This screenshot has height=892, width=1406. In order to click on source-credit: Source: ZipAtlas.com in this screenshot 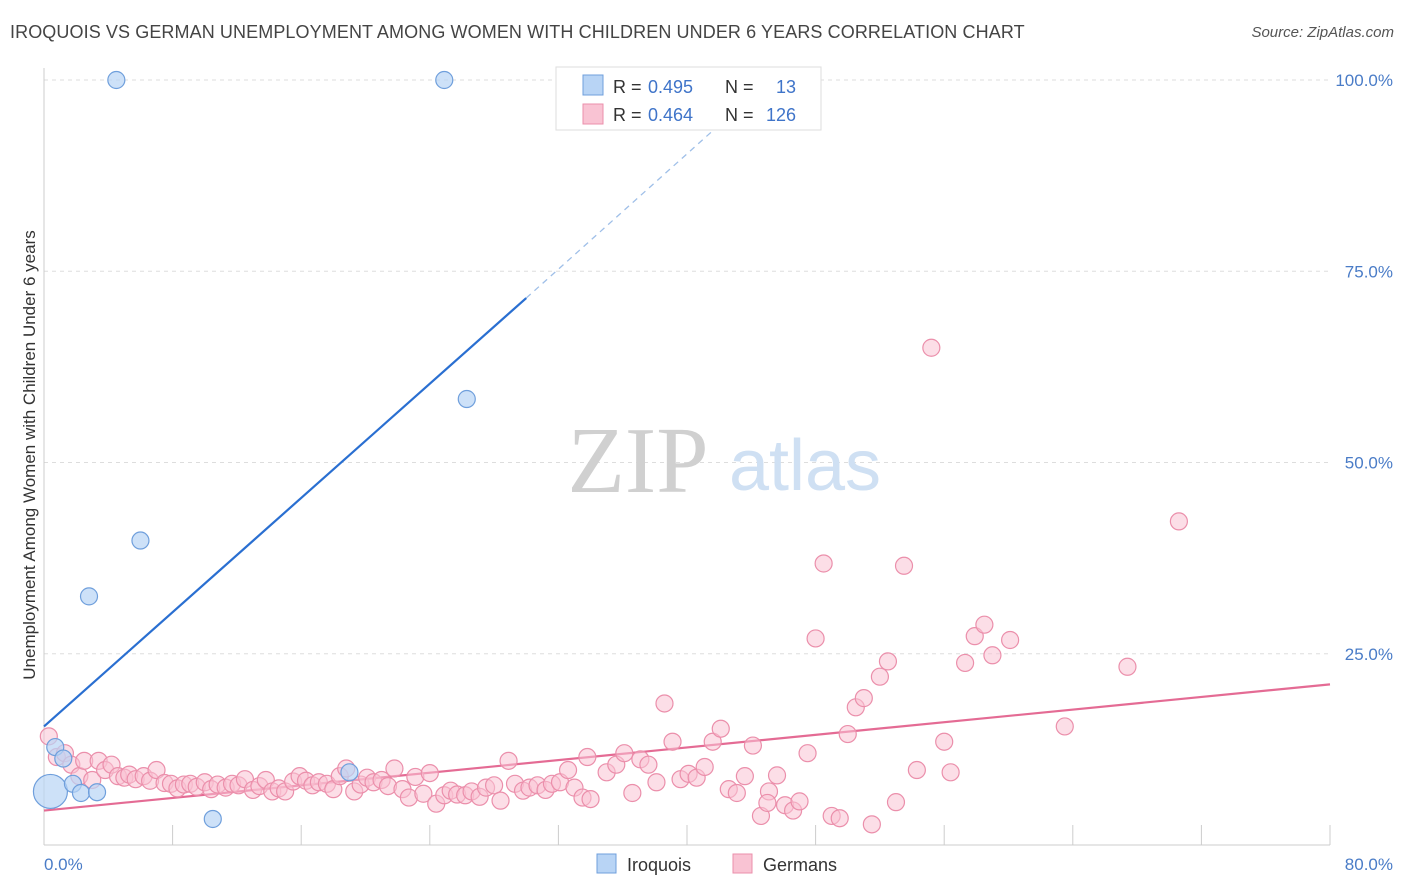, I will do `click(1322, 32)`.